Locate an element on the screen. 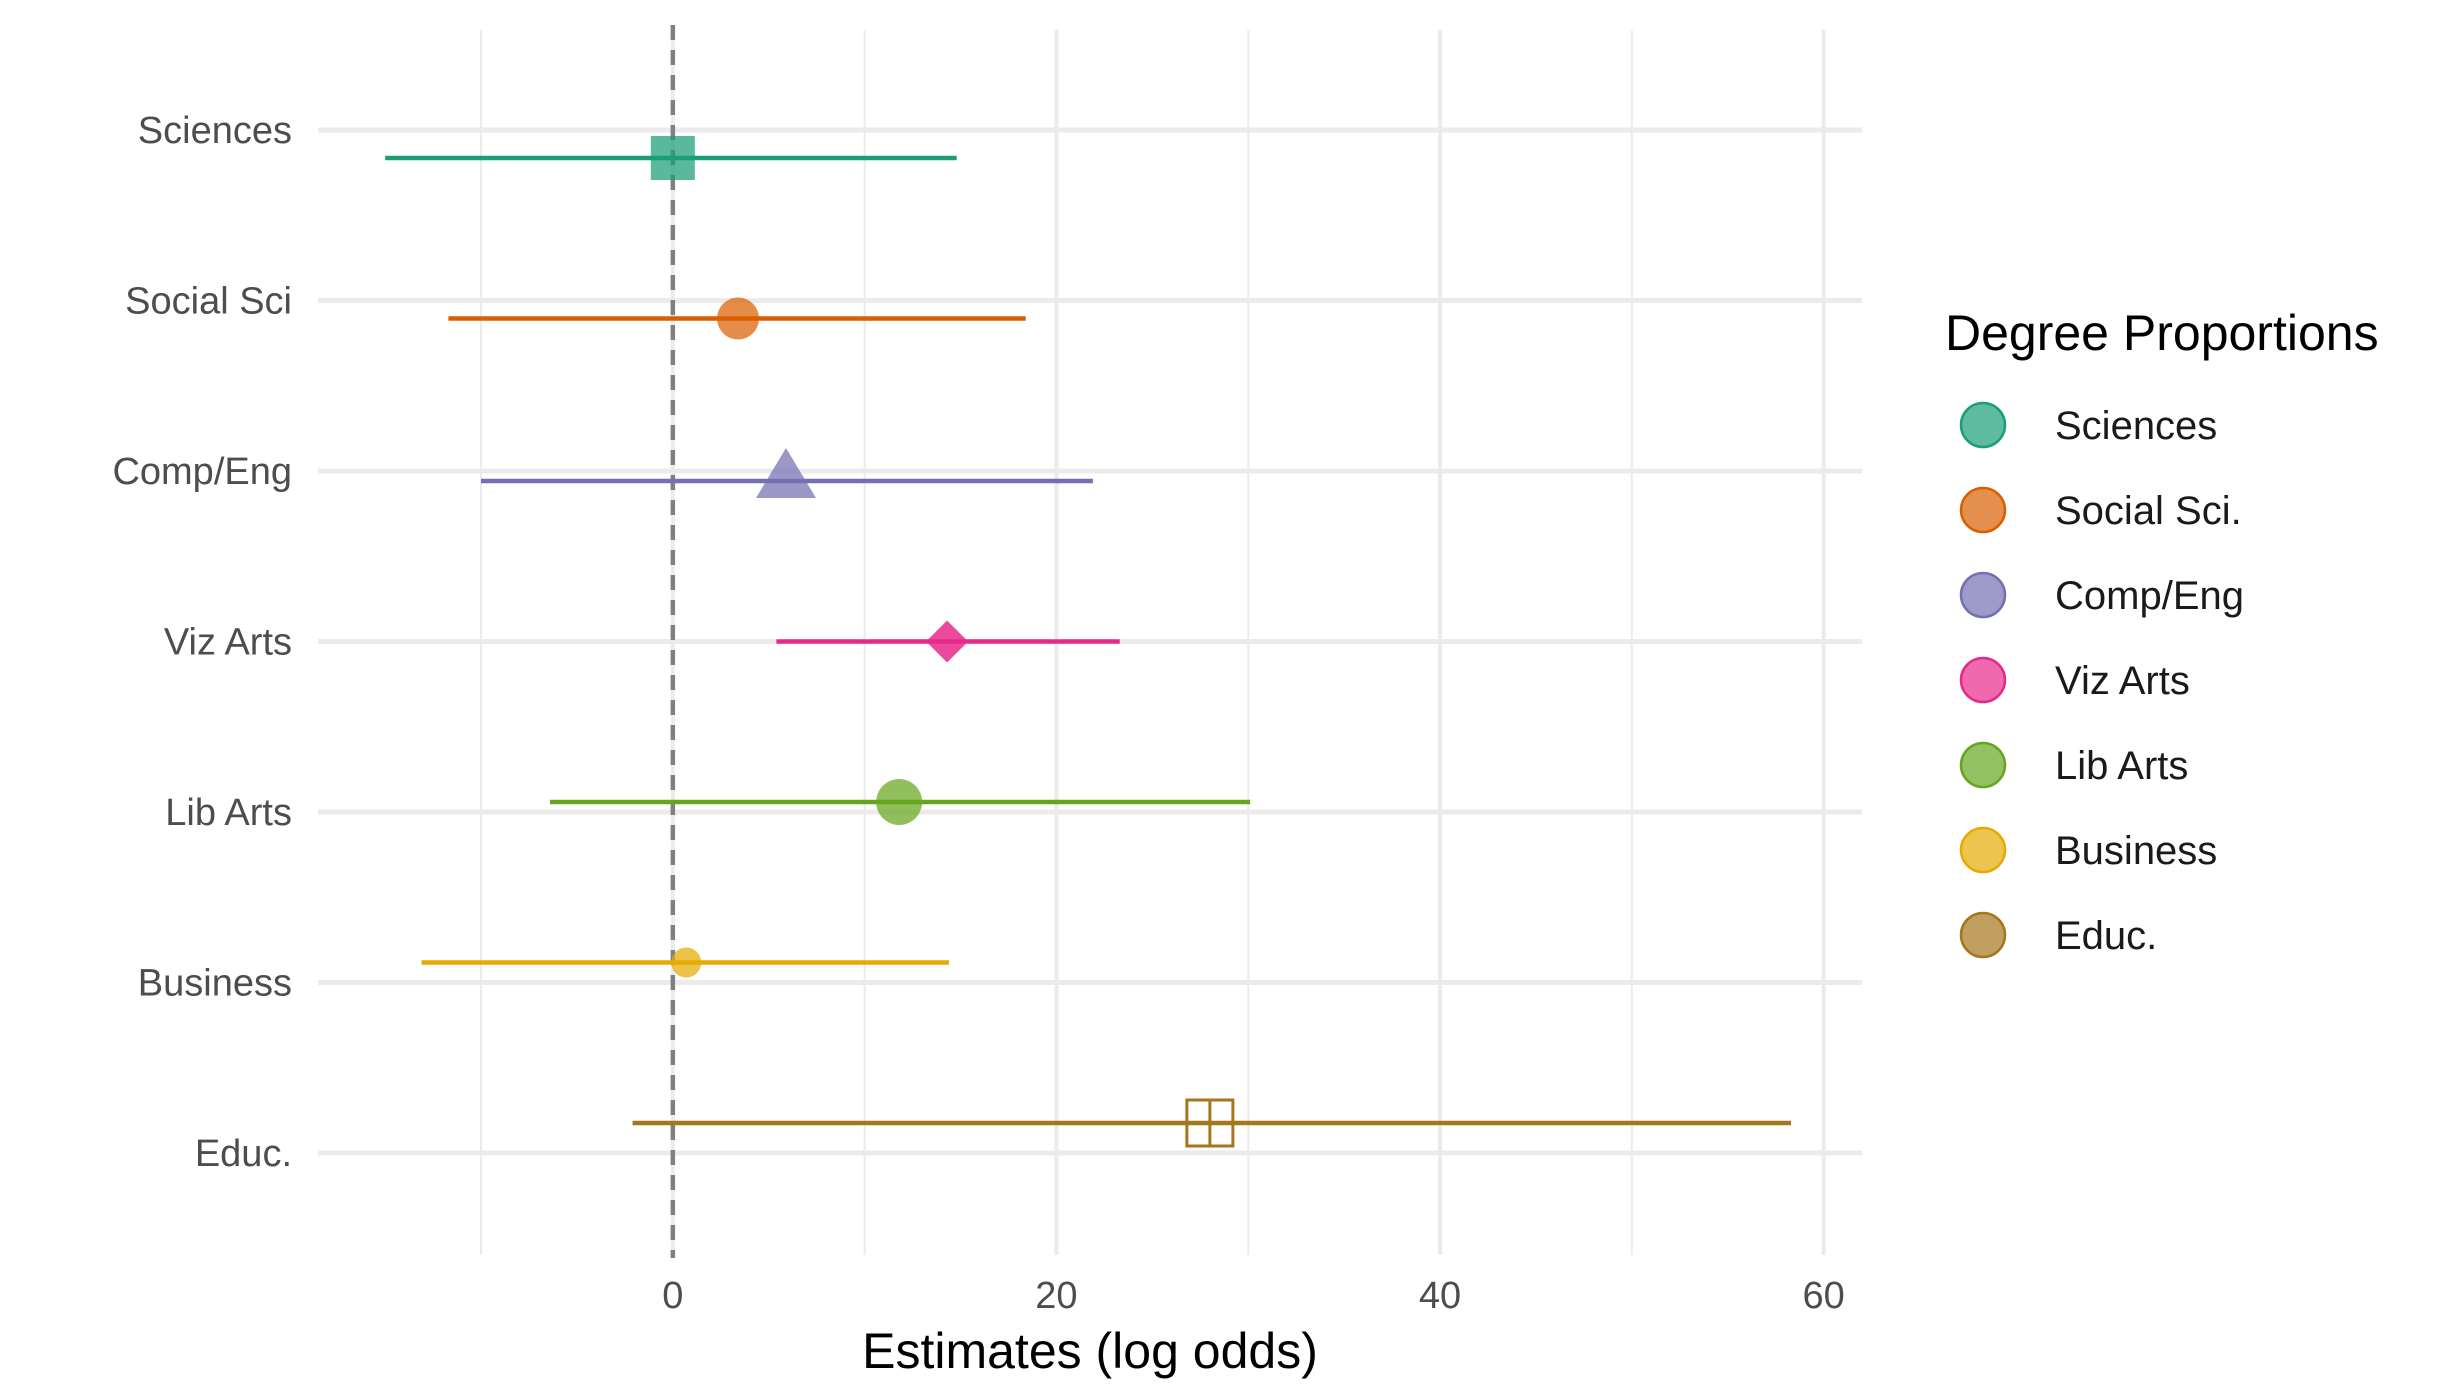 The width and height of the screenshot is (2450, 1400). y-tick-label: Lib Arts is located at coordinates (228, 813).